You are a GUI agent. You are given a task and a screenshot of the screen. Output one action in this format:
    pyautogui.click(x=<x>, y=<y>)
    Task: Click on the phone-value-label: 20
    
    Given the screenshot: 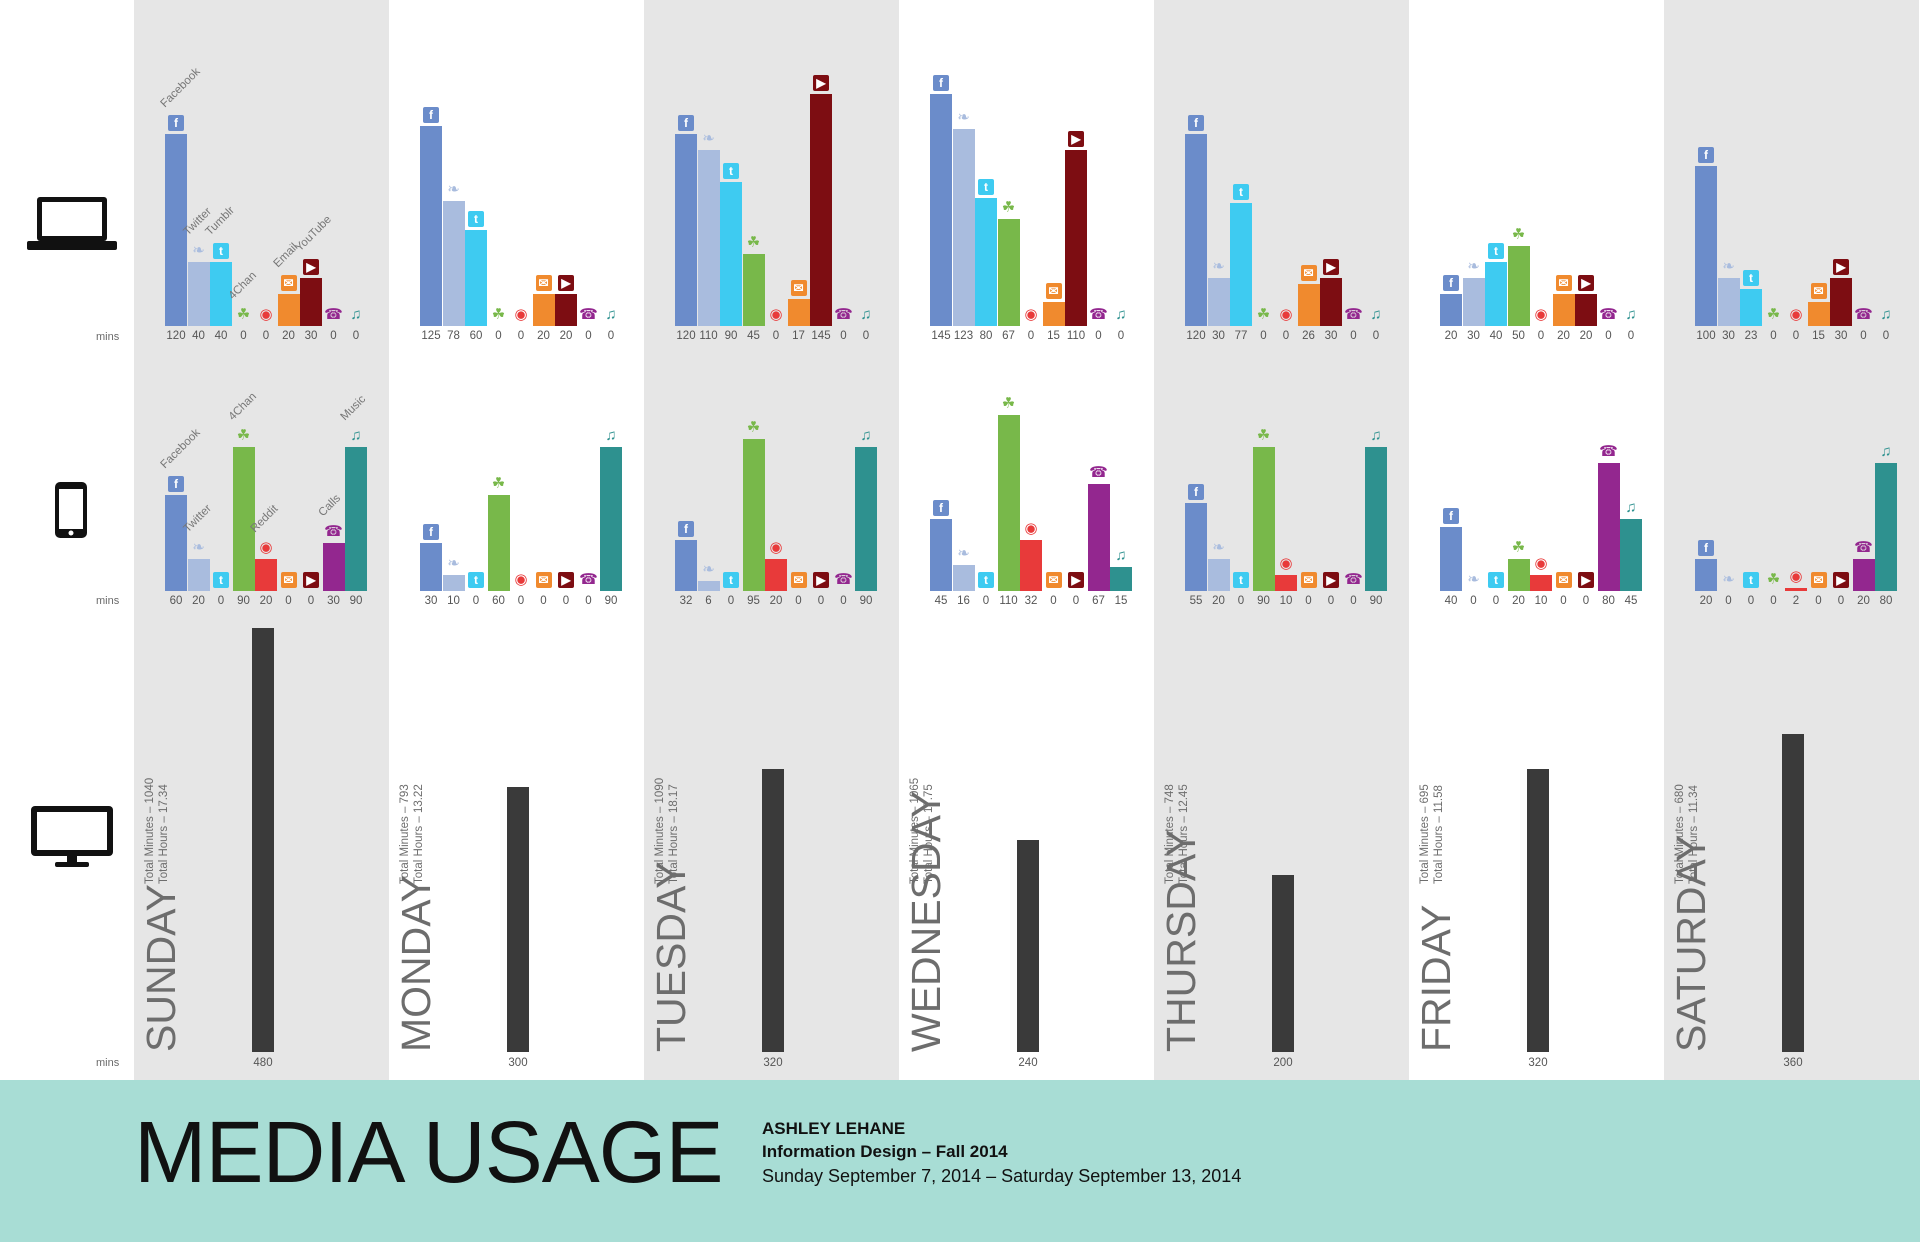 What is the action you would take?
    pyautogui.click(x=198, y=601)
    